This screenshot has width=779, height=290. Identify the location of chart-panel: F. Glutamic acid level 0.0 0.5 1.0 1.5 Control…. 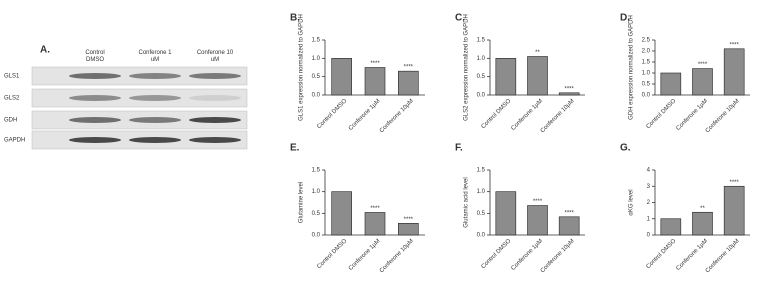
(520, 208).